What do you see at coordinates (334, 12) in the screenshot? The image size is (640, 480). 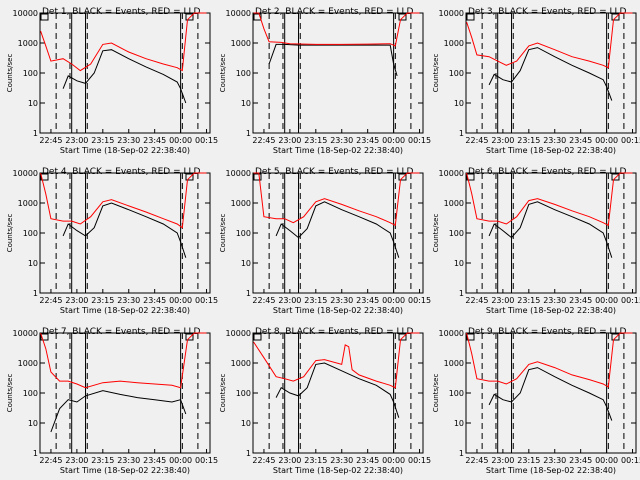 I see `panel-title: Det 2, BLACK = Events, RED = LLD` at bounding box center [334, 12].